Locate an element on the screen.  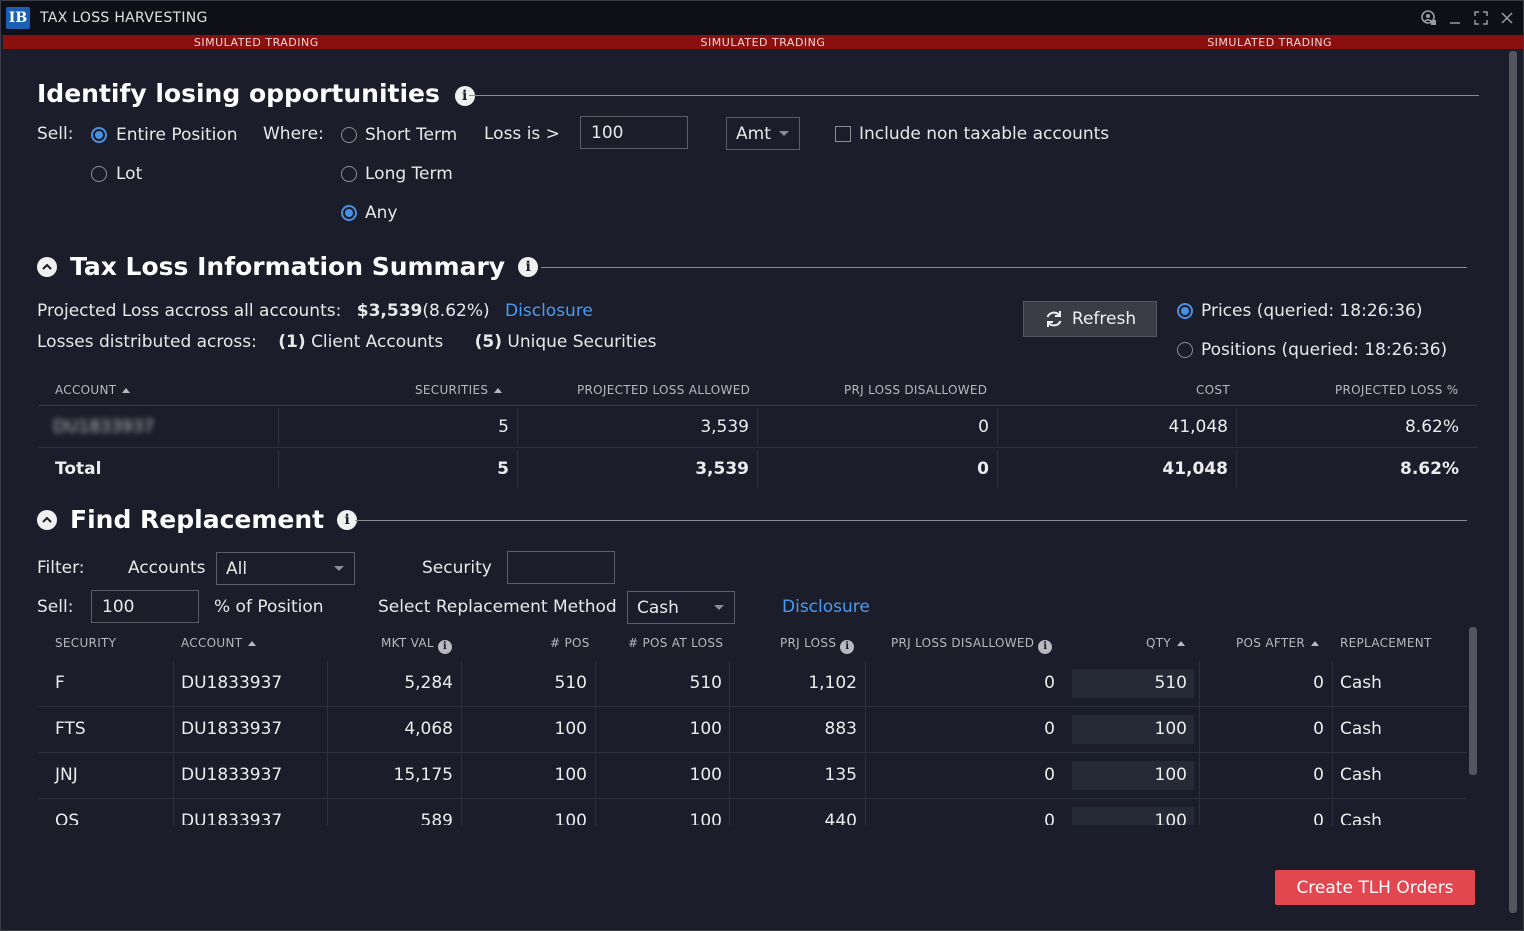
col-header-security: SECURITY is located at coordinates (86, 643).